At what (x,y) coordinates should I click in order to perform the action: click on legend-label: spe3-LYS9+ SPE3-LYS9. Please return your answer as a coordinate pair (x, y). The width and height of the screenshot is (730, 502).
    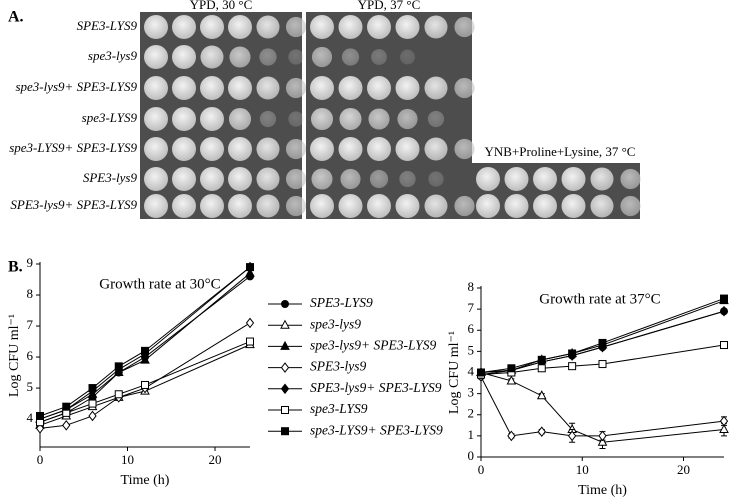
    Looking at the image, I should click on (376, 429).